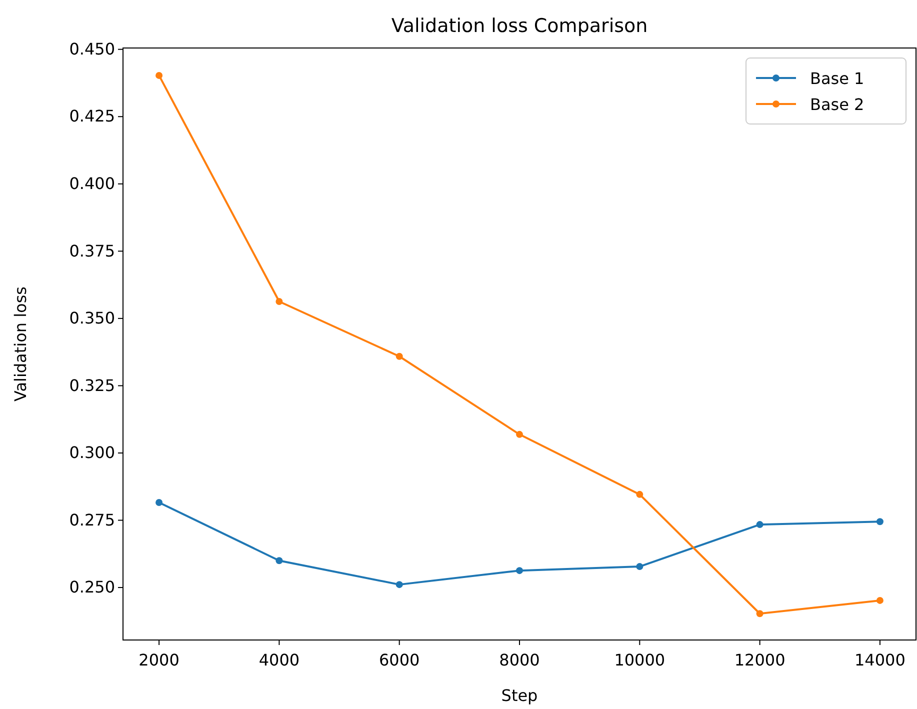 This screenshot has width=917, height=709. Describe the element at coordinates (279, 660) in the screenshot. I see `x-tick-label: 4000` at that location.